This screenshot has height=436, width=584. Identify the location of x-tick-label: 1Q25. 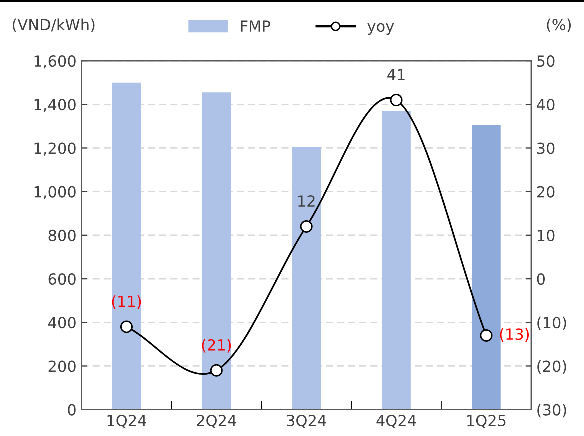
(487, 421).